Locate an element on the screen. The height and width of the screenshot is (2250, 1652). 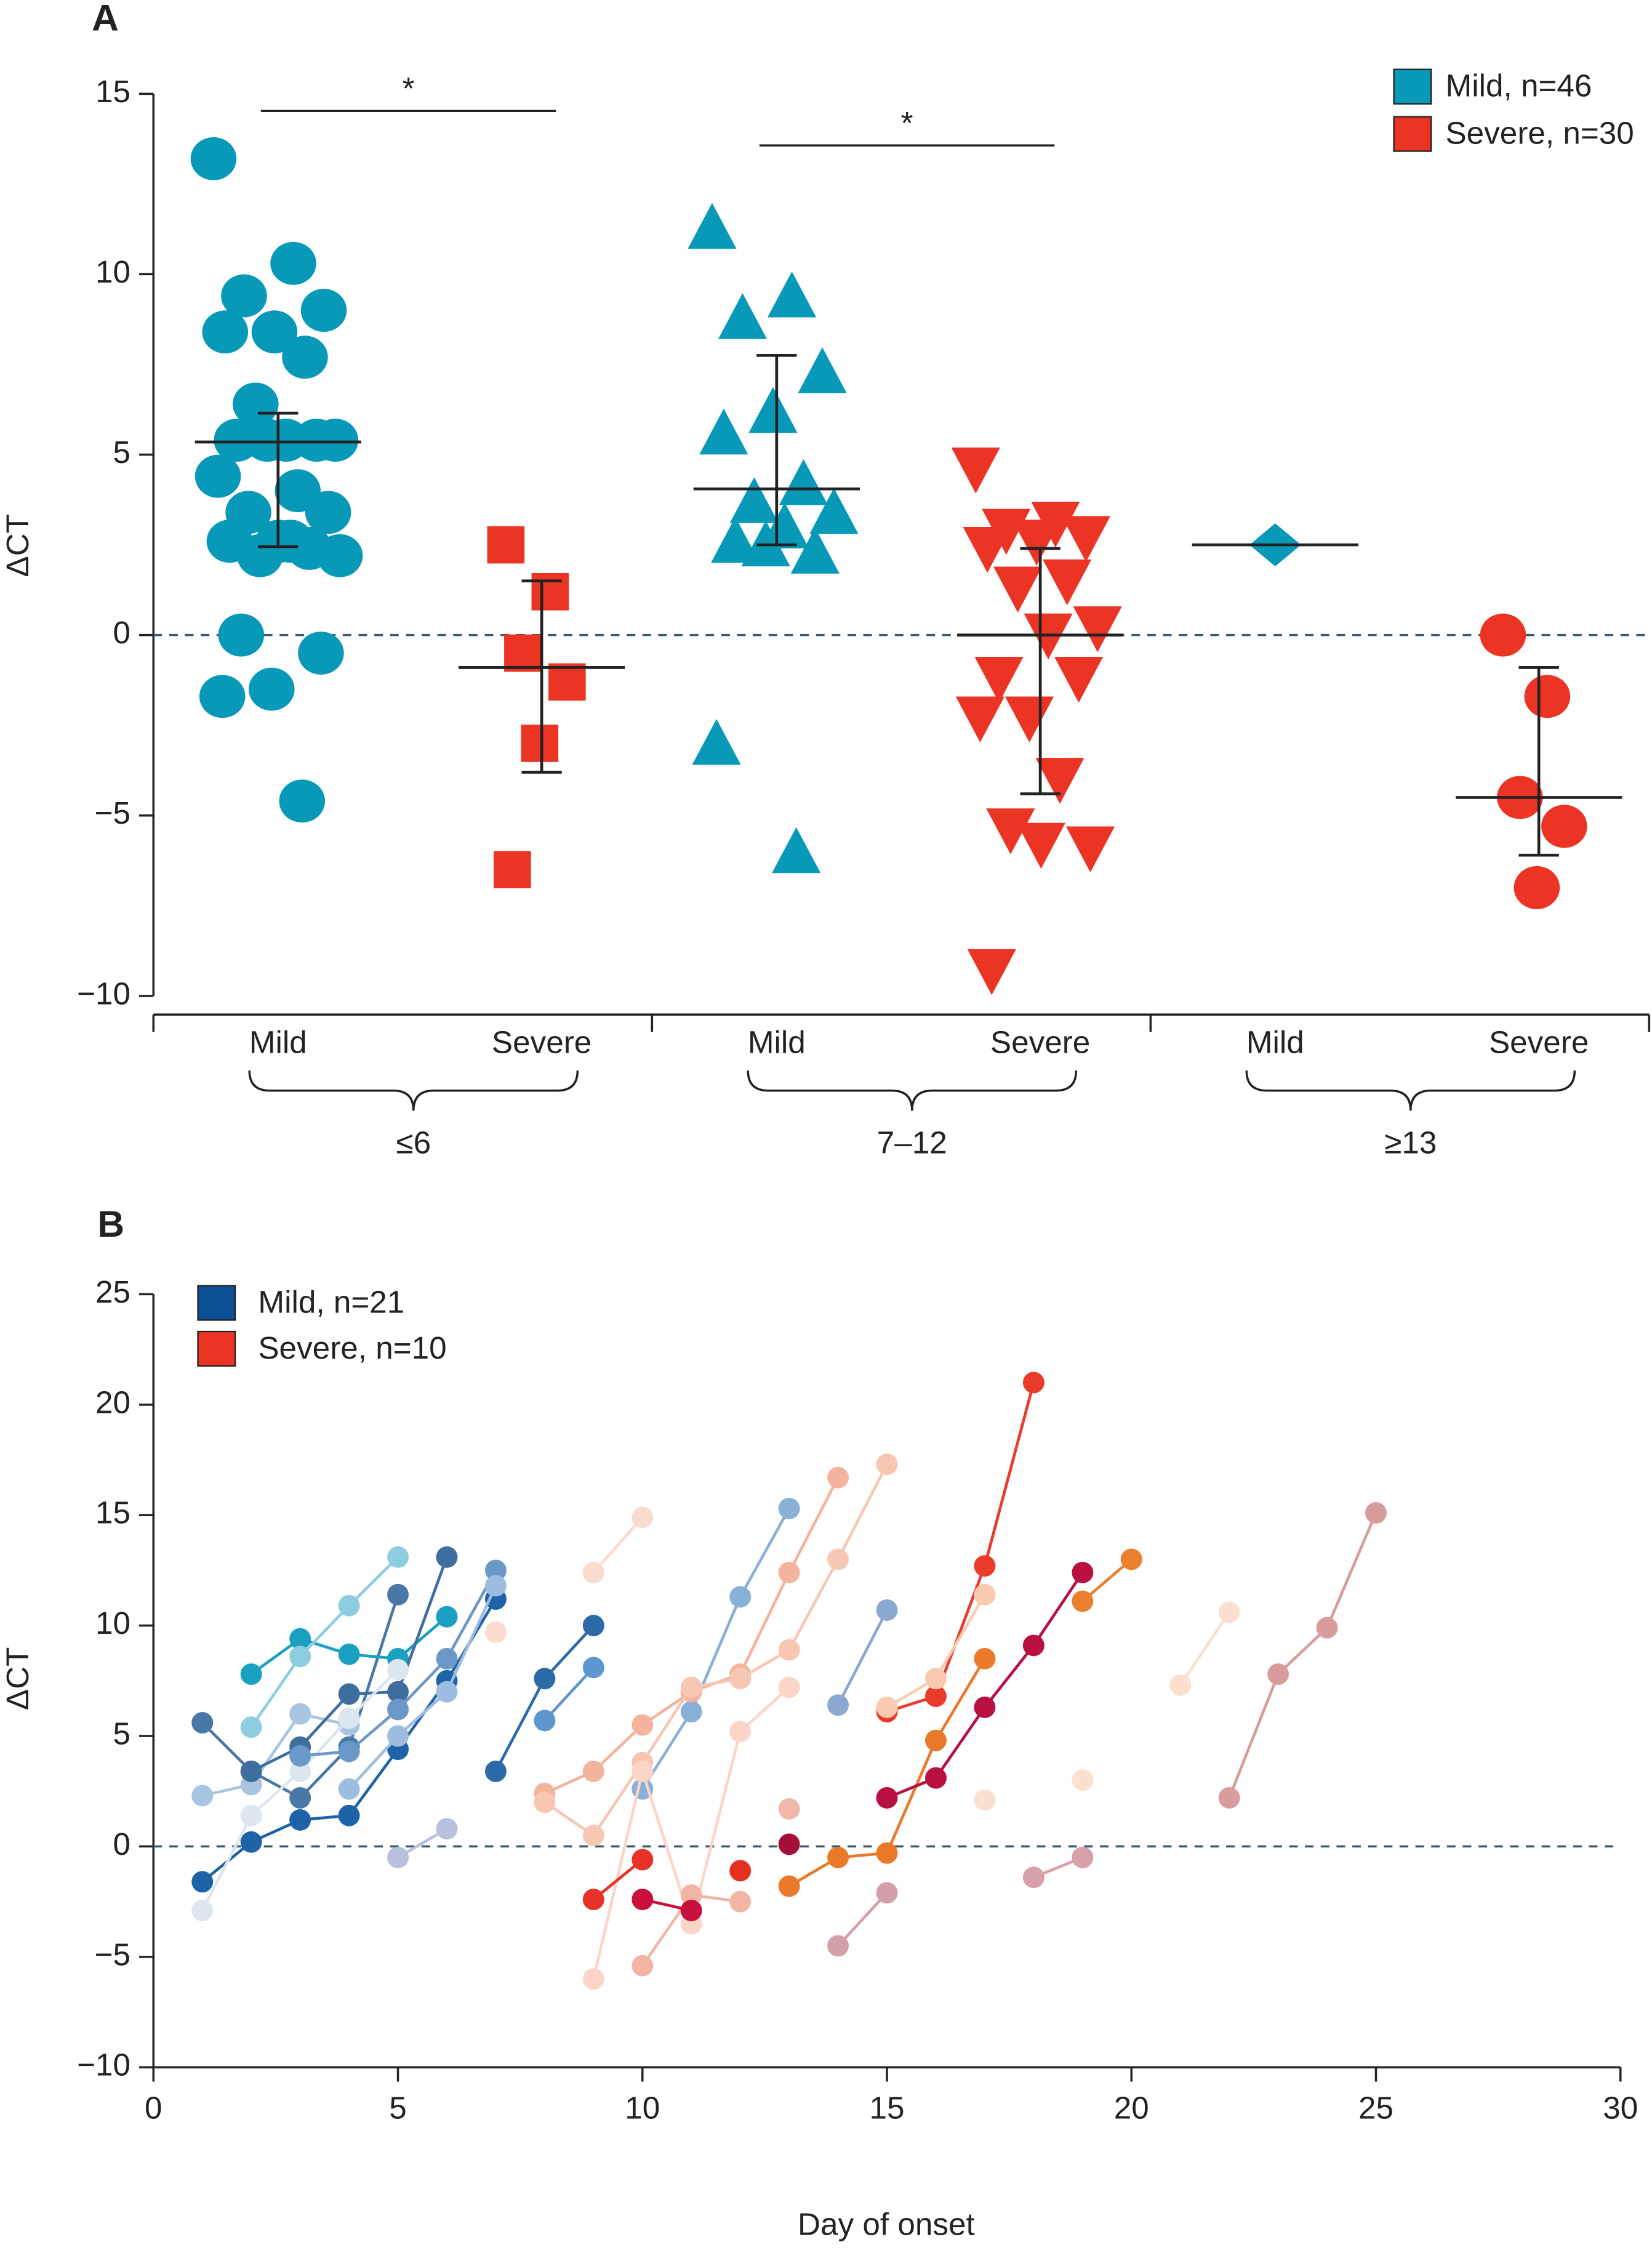
group-label: ≤6 is located at coordinates (413, 1142).